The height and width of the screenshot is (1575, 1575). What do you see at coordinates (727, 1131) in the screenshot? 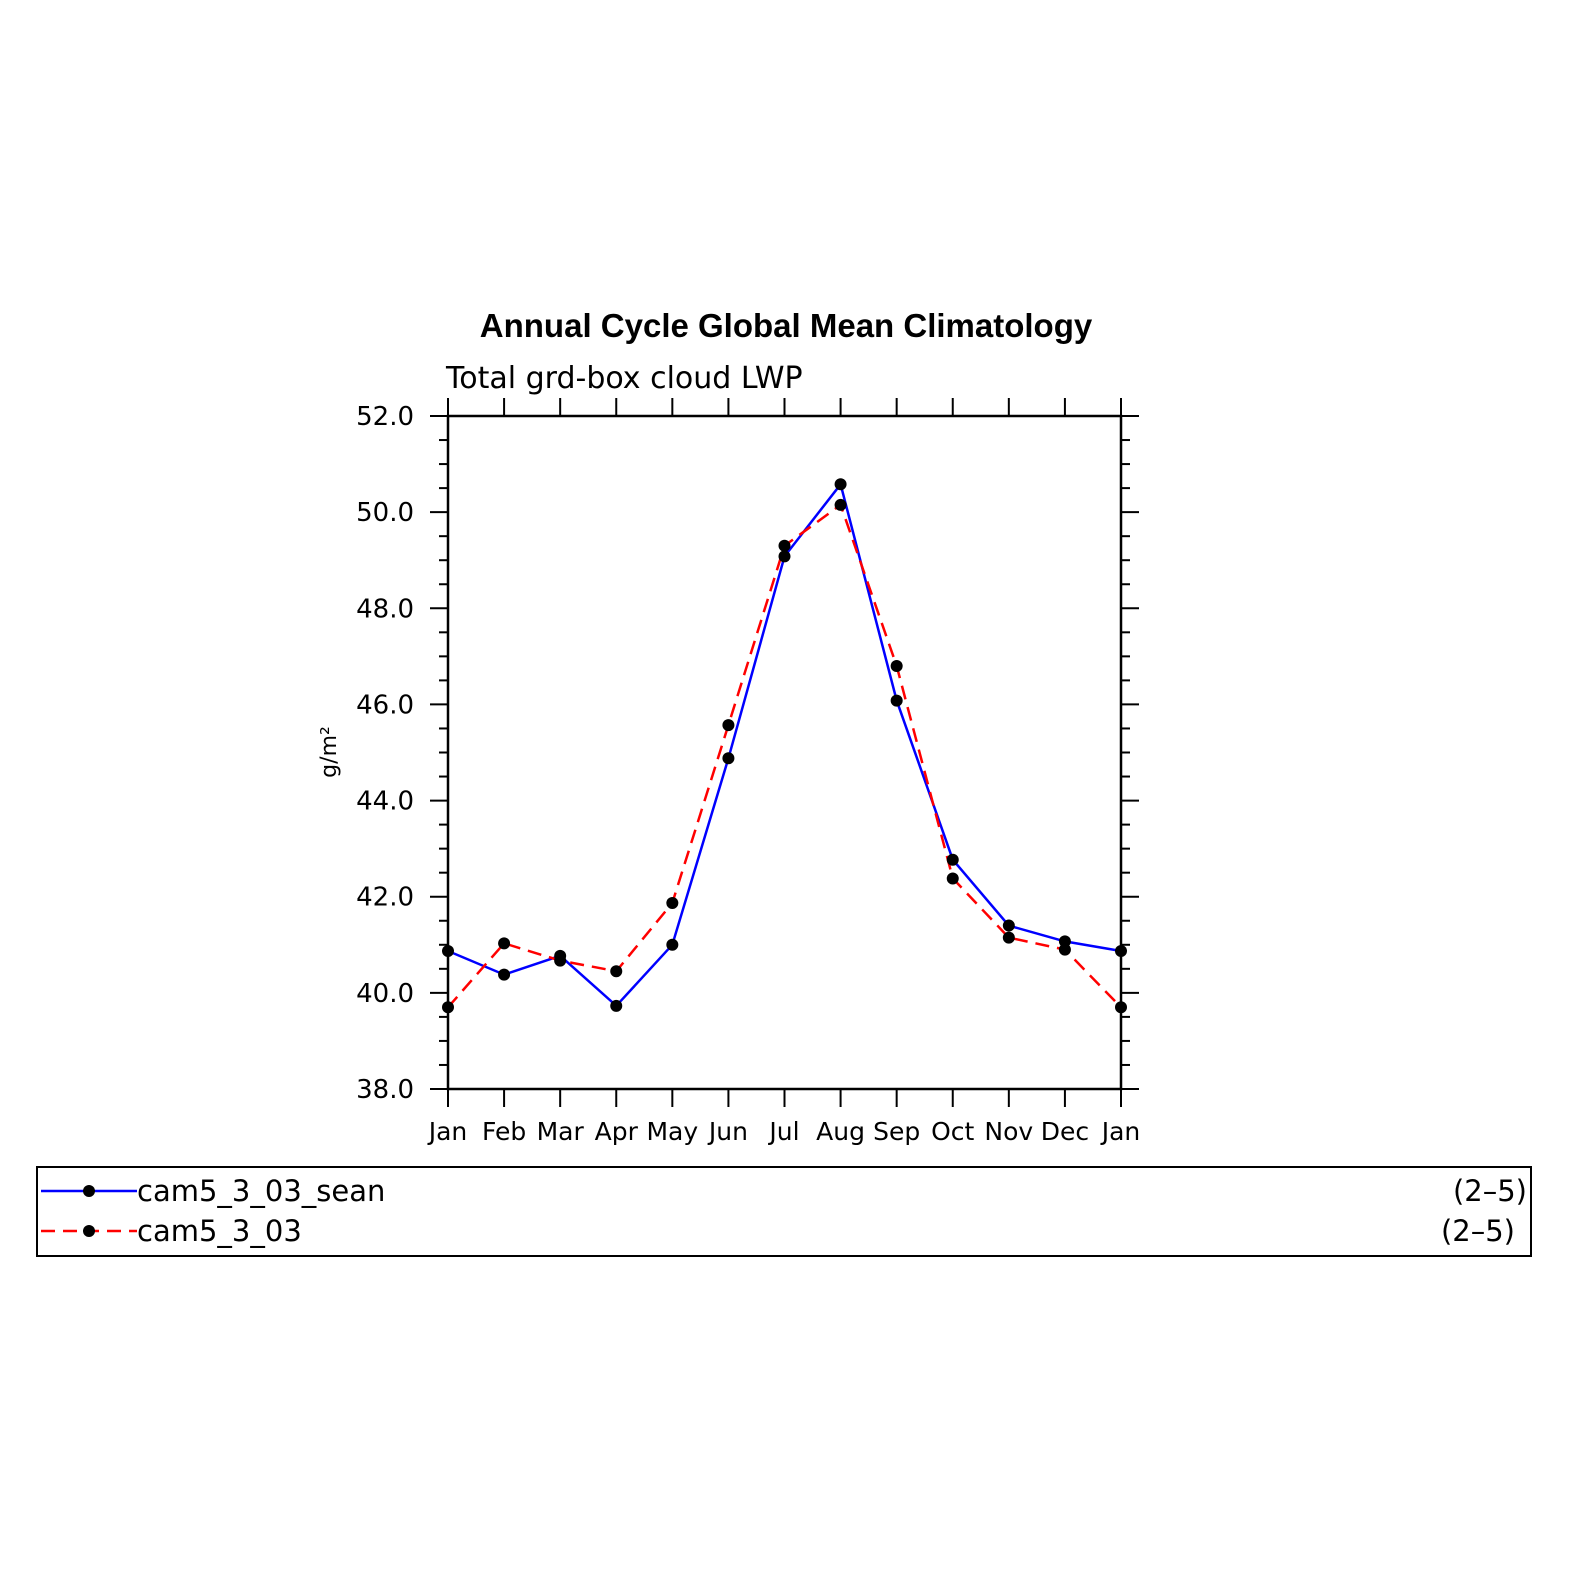
I see `x-tick-label: Jun` at bounding box center [727, 1131].